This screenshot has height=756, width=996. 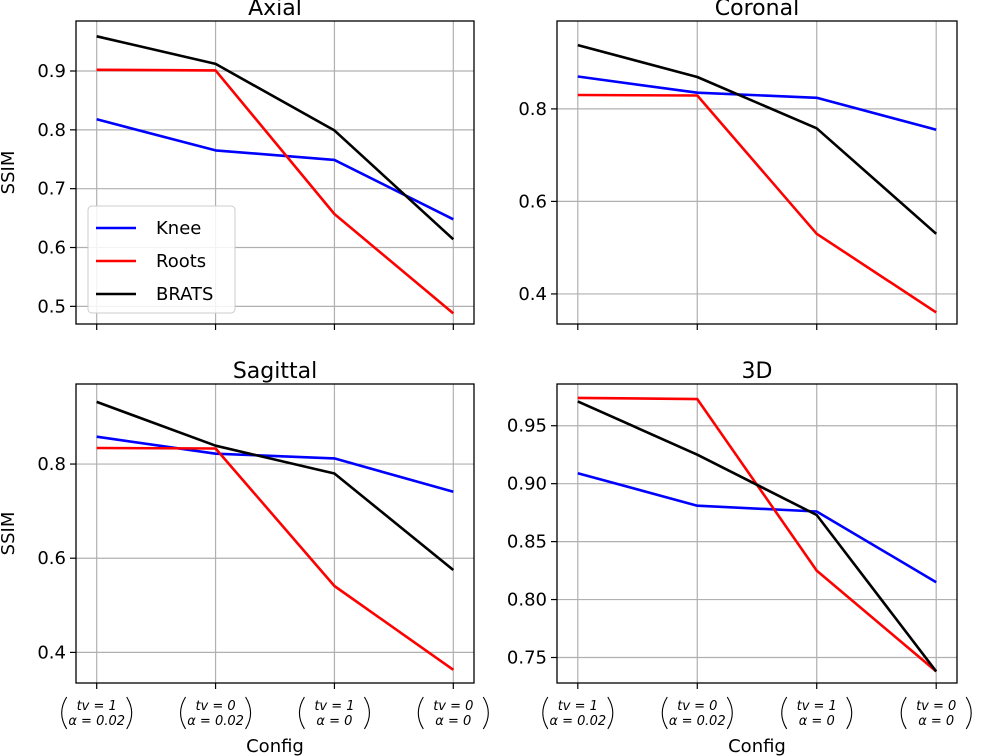 I want to click on y-tick-label: 0.90, so click(x=527, y=484).